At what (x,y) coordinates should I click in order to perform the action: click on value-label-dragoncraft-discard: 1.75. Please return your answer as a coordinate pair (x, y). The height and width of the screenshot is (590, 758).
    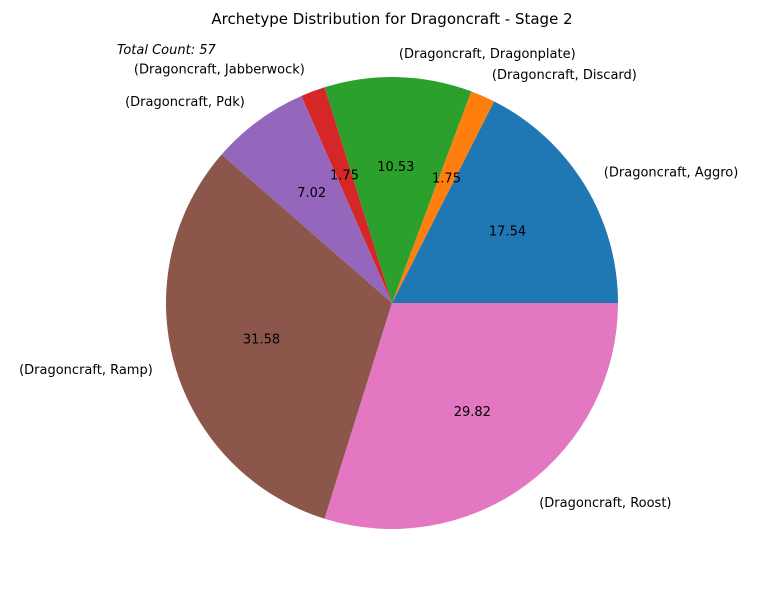
    Looking at the image, I should click on (446, 178).